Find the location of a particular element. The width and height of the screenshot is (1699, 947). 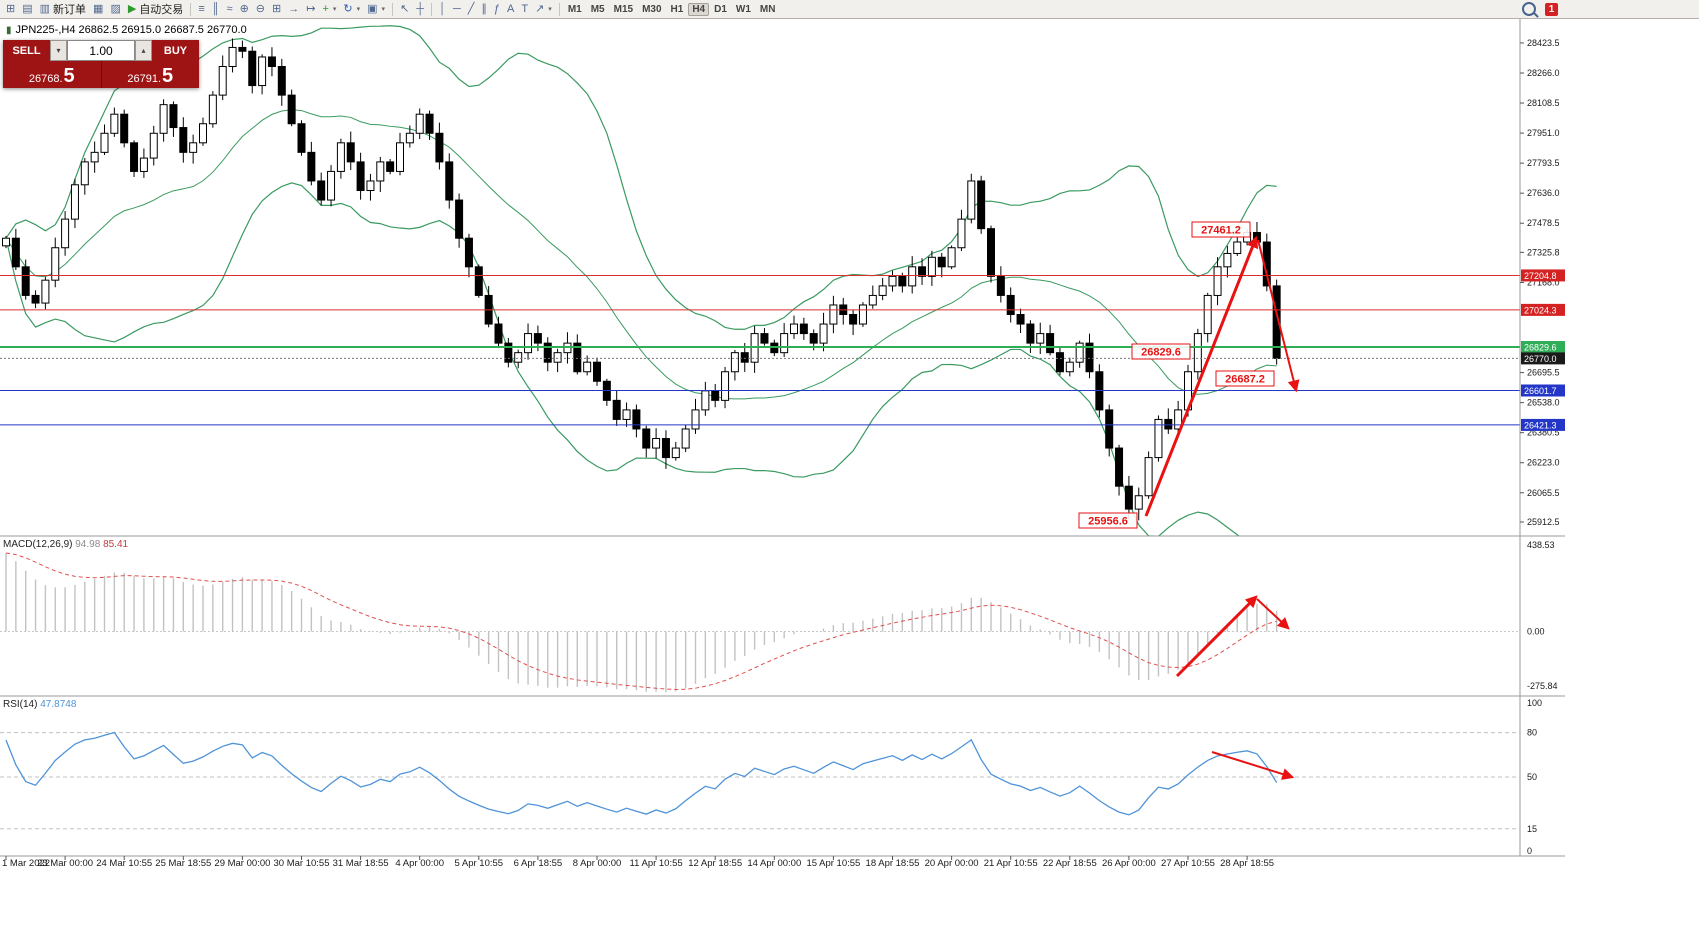

new-chart-icon: ⊞ is located at coordinates (11, 9).